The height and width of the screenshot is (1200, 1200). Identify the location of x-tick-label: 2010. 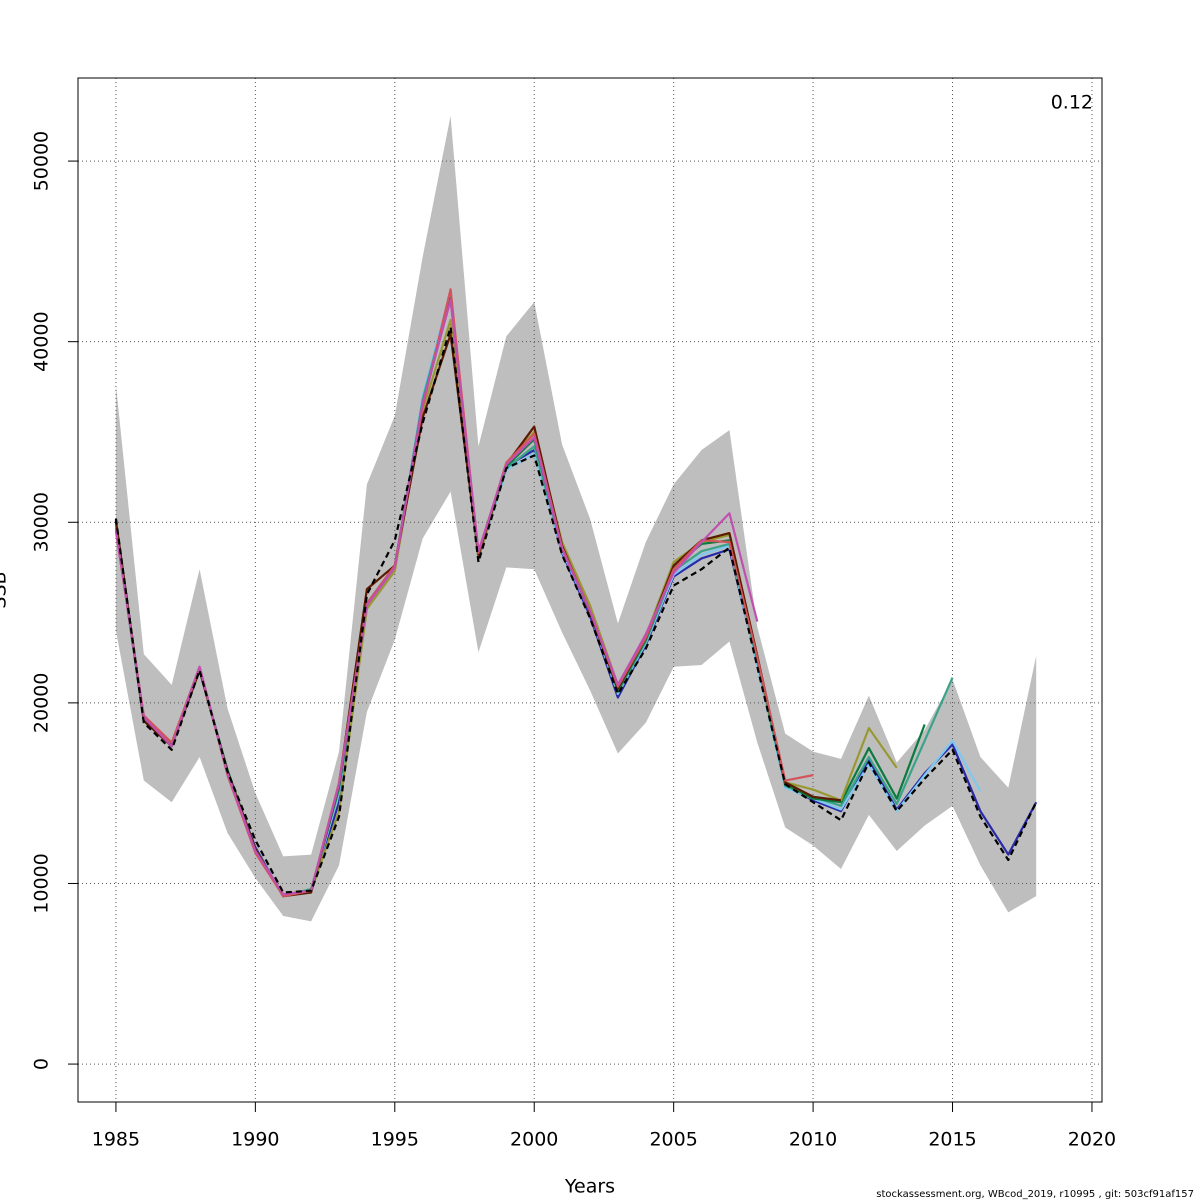
(813, 1140).